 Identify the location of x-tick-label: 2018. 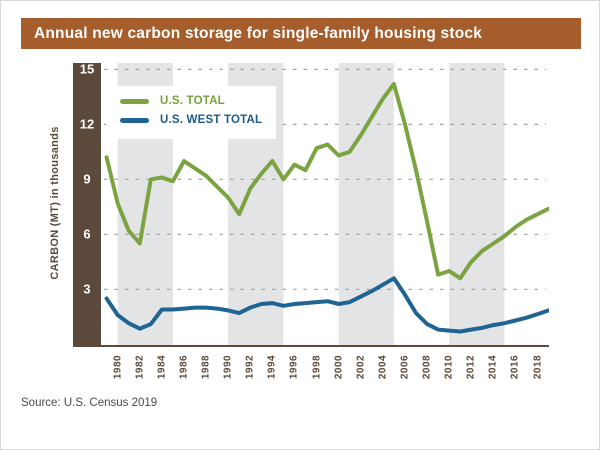
(538, 367).